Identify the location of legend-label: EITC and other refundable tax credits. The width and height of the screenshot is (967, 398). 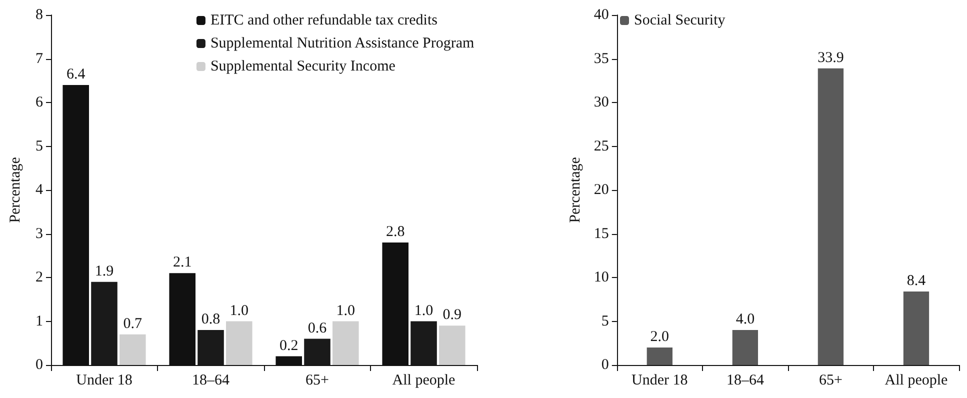
(324, 20).